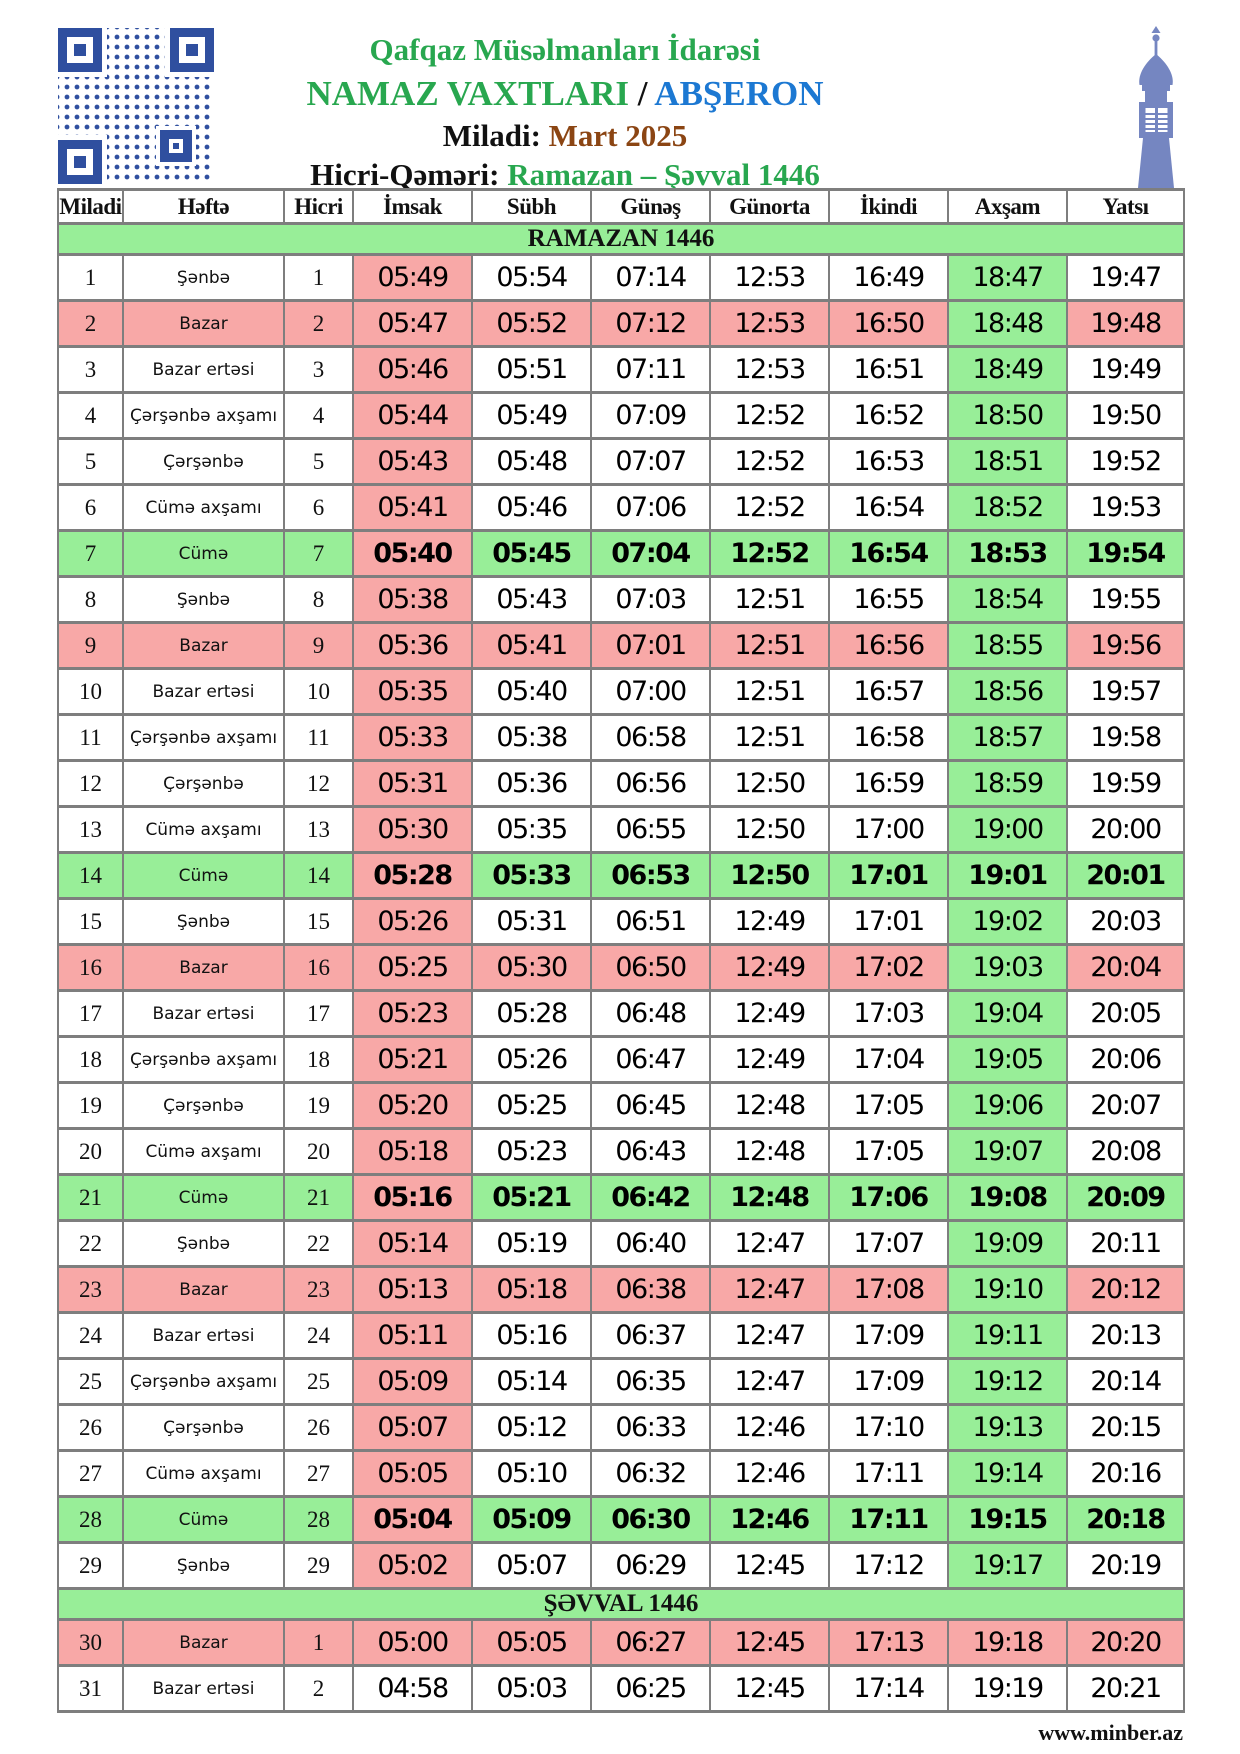  I want to click on yatsi-cell: 20:13, so click(1125, 1335).